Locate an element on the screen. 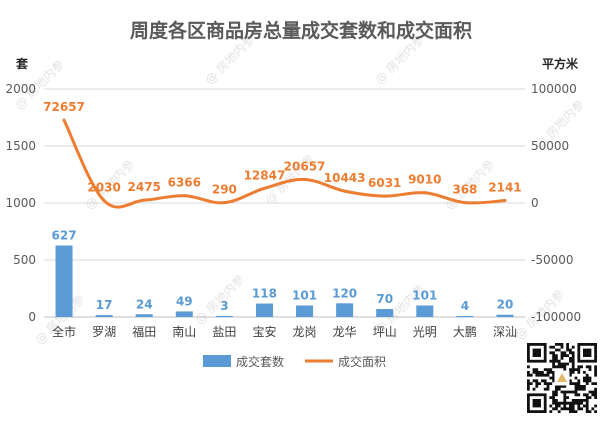 The width and height of the screenshot is (602, 428). category-label: 盐田 is located at coordinates (224, 332).